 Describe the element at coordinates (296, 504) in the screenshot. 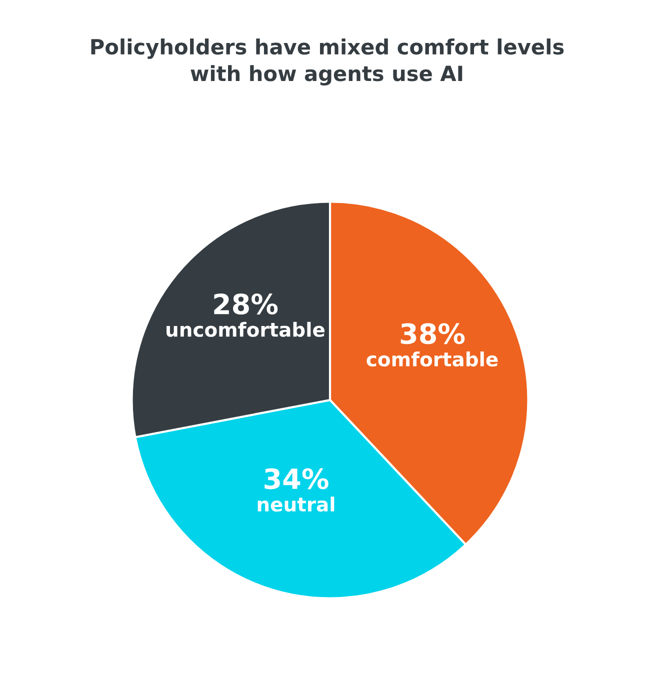

I see `slice-label: neutral` at that location.